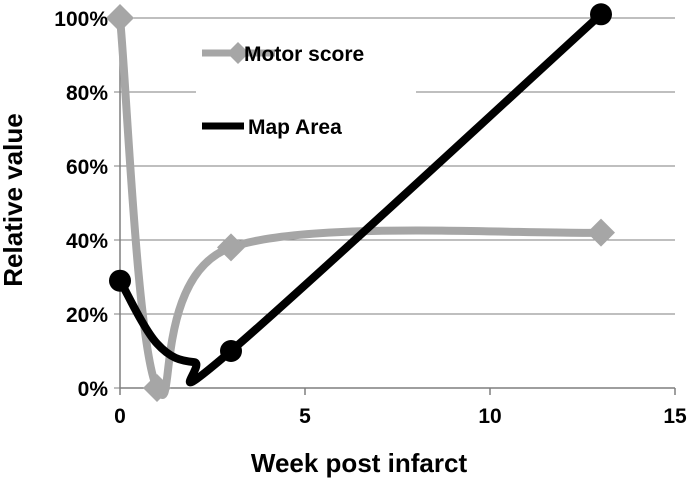  I want to click on y-tick-label: 40%, so click(87, 241).